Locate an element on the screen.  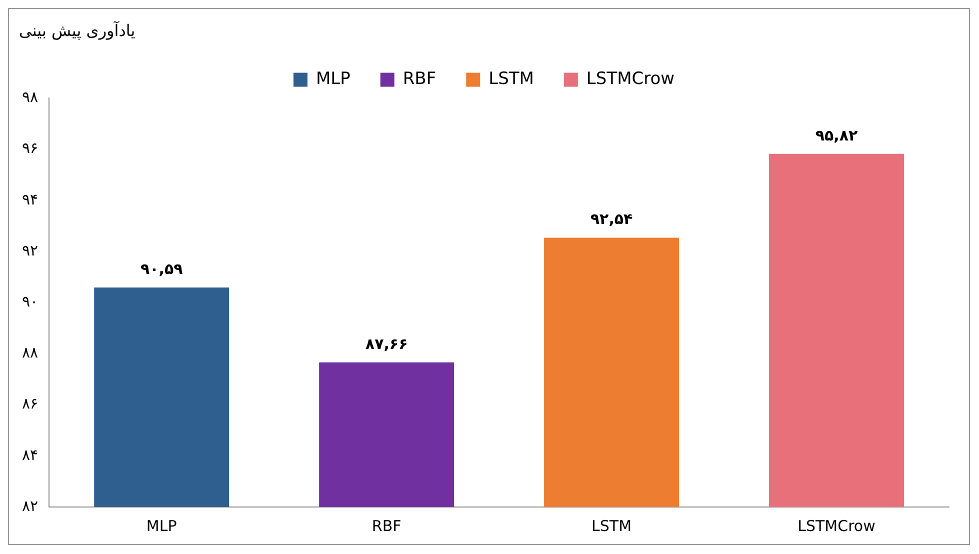
legend-label: MLP is located at coordinates (333, 79).